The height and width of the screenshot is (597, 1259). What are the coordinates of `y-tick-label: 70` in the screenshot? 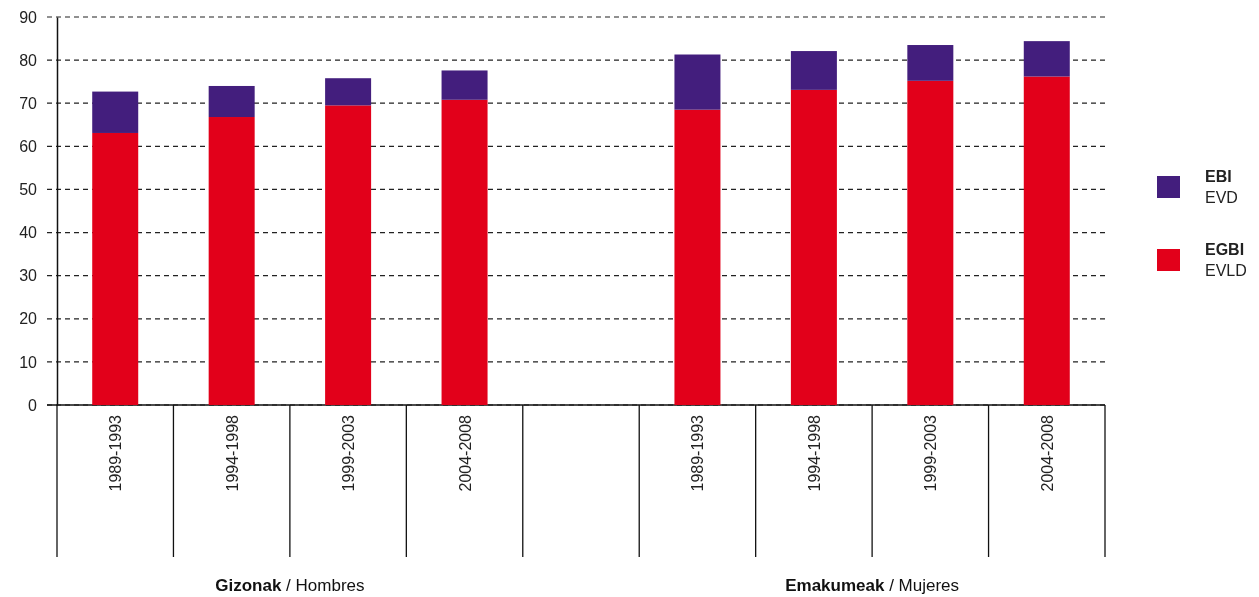 It's located at (28, 103).